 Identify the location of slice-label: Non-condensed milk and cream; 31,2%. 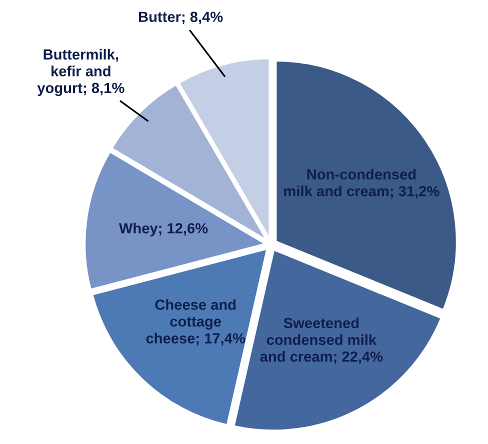
(362, 183).